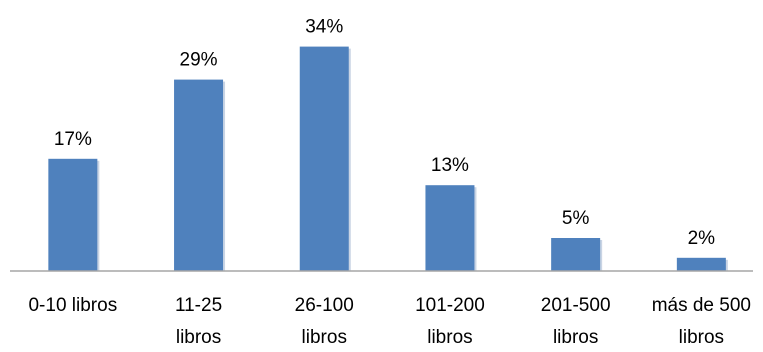 This screenshot has height=352, width=763. What do you see at coordinates (198, 321) in the screenshot?
I see `x-tick-label: 11-25 libros` at bounding box center [198, 321].